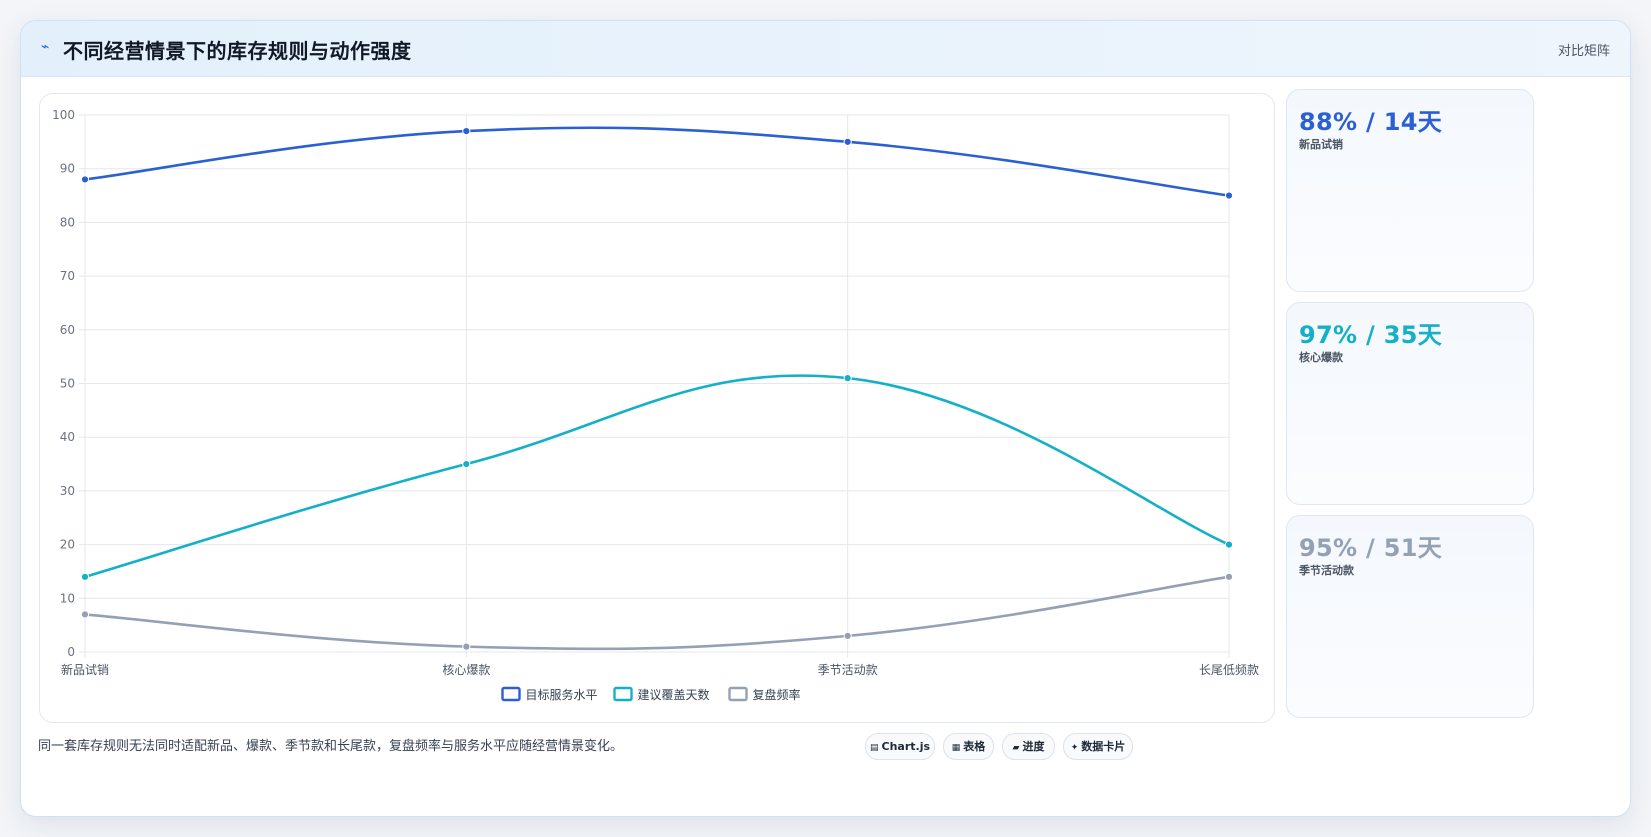  I want to click on legend-label: 建议覆盖天数, so click(674, 694).